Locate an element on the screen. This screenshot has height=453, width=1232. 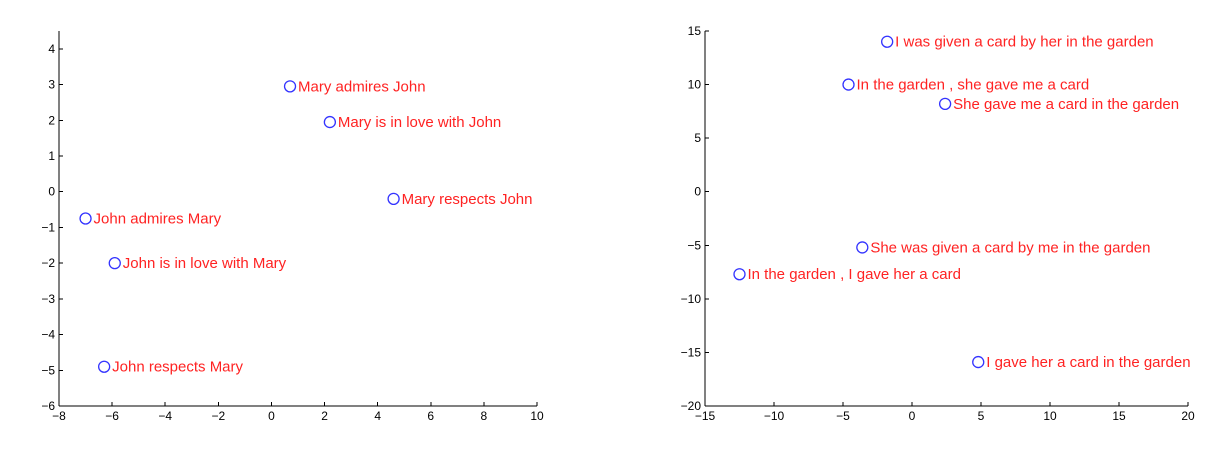
data-point-label: John respects Mary is located at coordinates (177, 367).